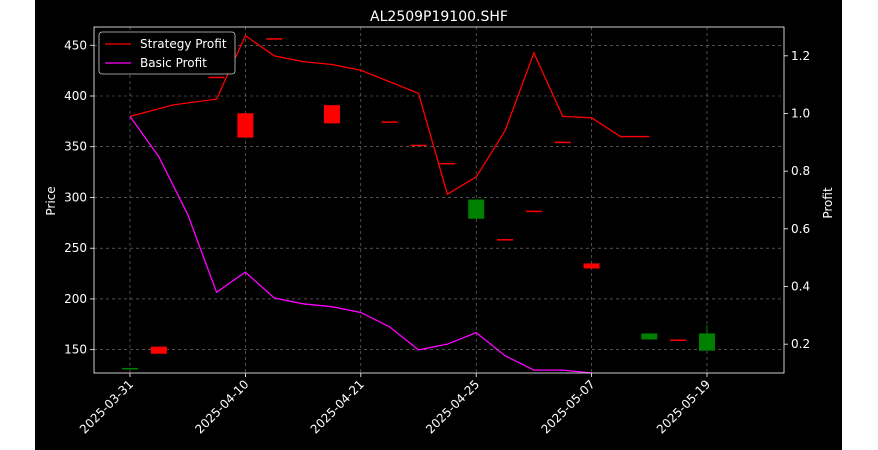 Image resolution: width=878 pixels, height=450 pixels. Describe the element at coordinates (568, 406) in the screenshot. I see `x-tick-label: 2025-05-07` at that location.